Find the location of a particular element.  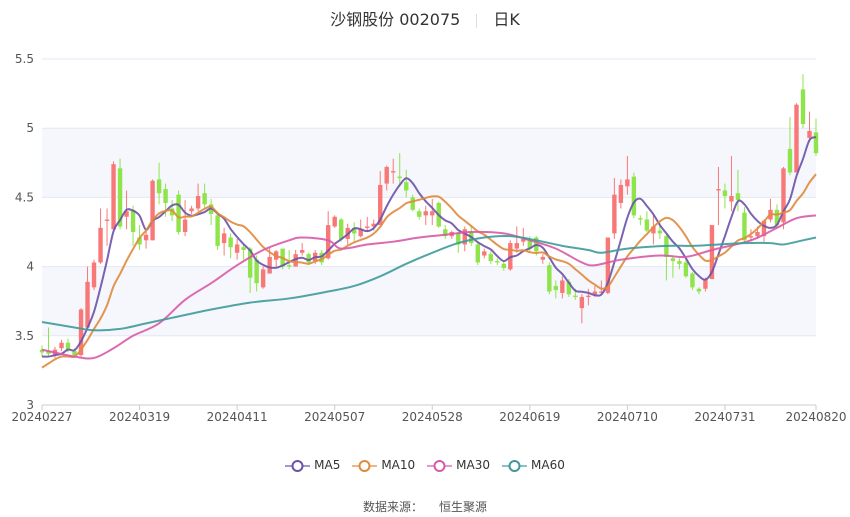

period-label: 日K is located at coordinates (506, 19).